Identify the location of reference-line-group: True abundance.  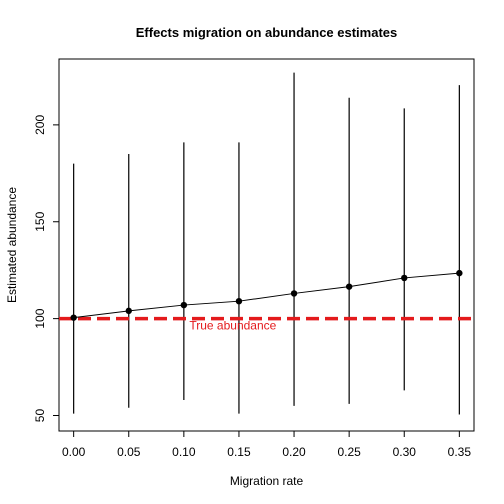
(266, 324).